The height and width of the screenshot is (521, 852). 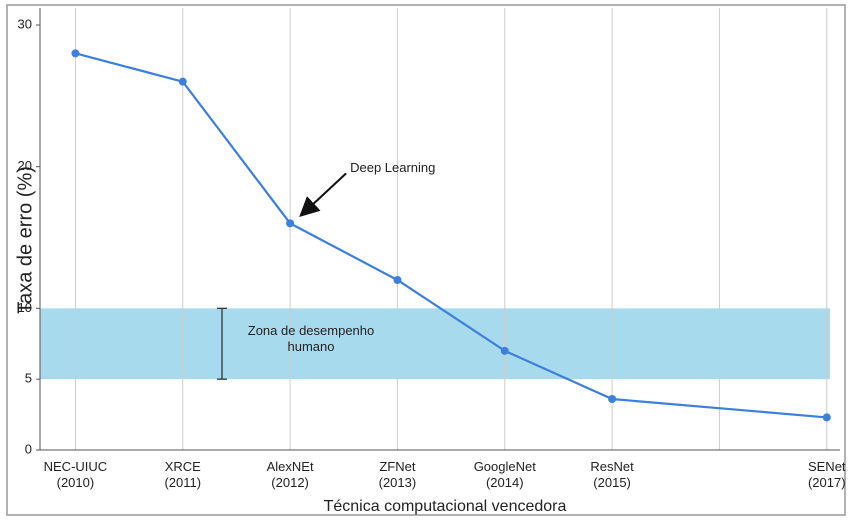 I want to click on y-tick-label: 20, so click(x=25, y=165).